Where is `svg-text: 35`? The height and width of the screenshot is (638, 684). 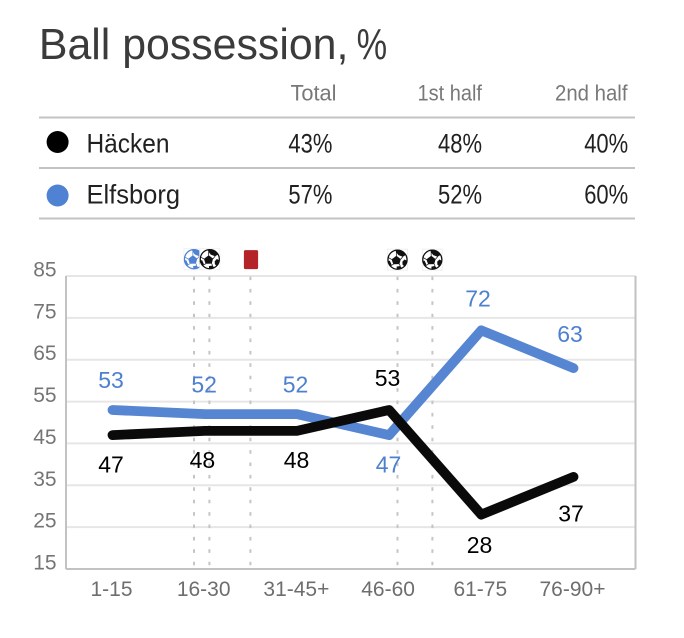 svg-text: 35 is located at coordinates (44, 479).